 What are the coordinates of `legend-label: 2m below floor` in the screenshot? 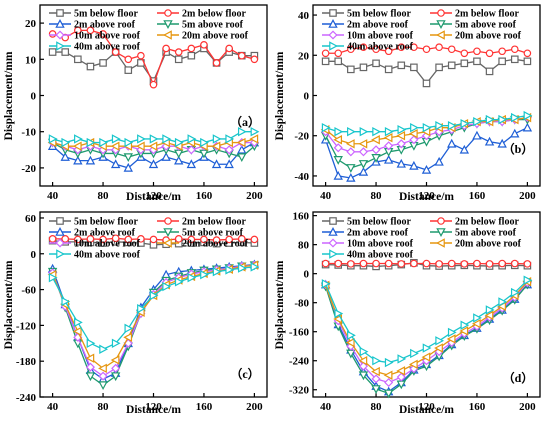 It's located at (487, 222).